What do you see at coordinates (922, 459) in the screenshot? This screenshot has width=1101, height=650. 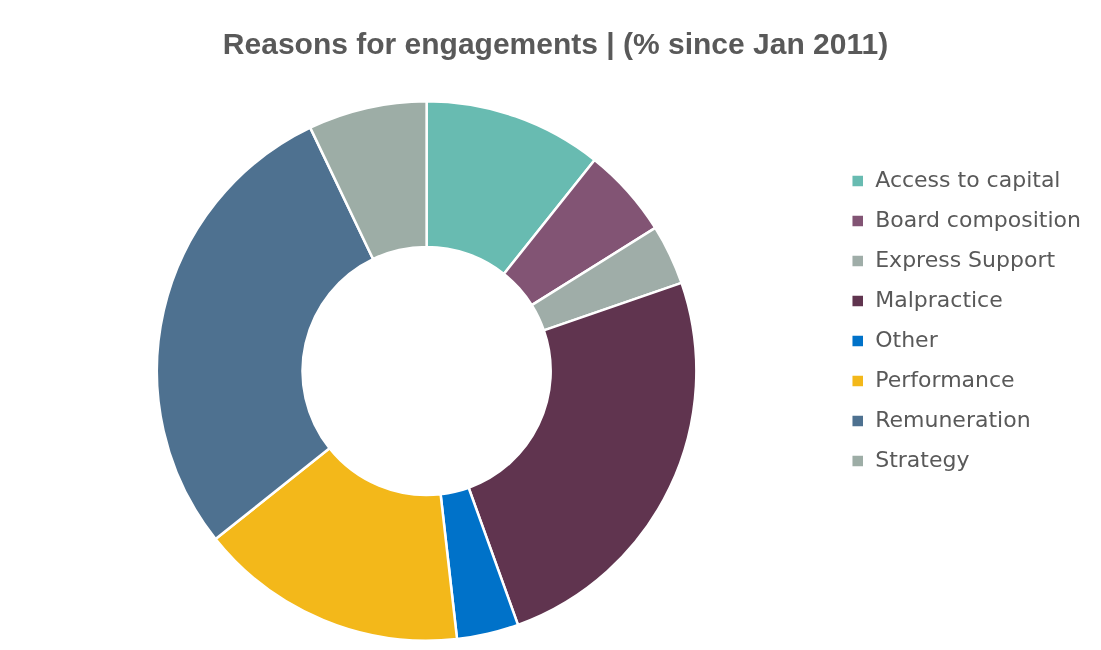 I see `legend-label: Strategy` at bounding box center [922, 459].